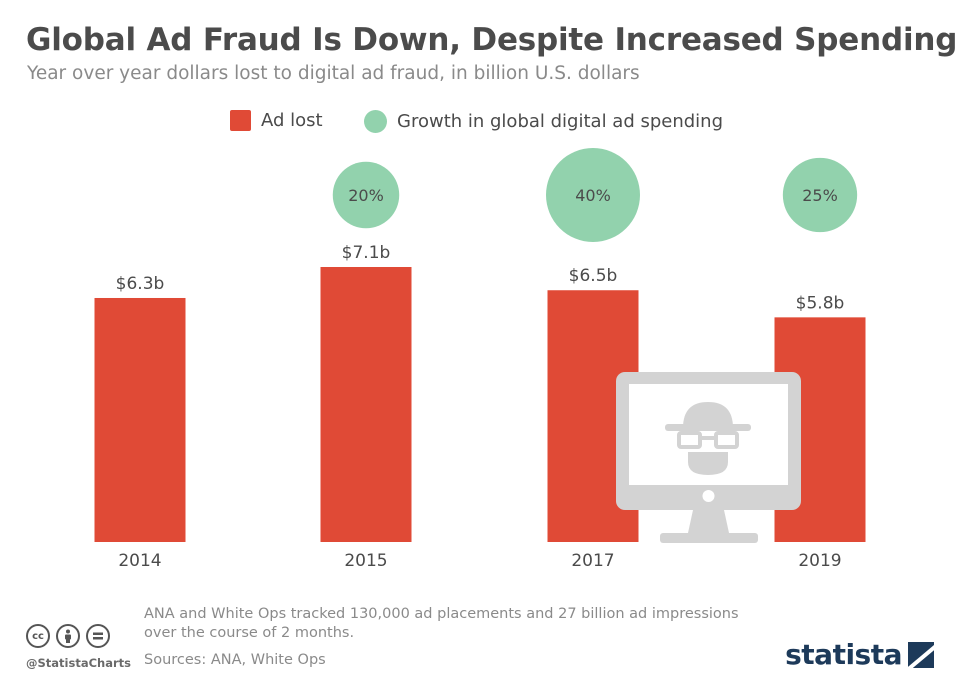  What do you see at coordinates (560, 121) in the screenshot?
I see `legend-label-growth: Growth in global digital ad spending` at bounding box center [560, 121].